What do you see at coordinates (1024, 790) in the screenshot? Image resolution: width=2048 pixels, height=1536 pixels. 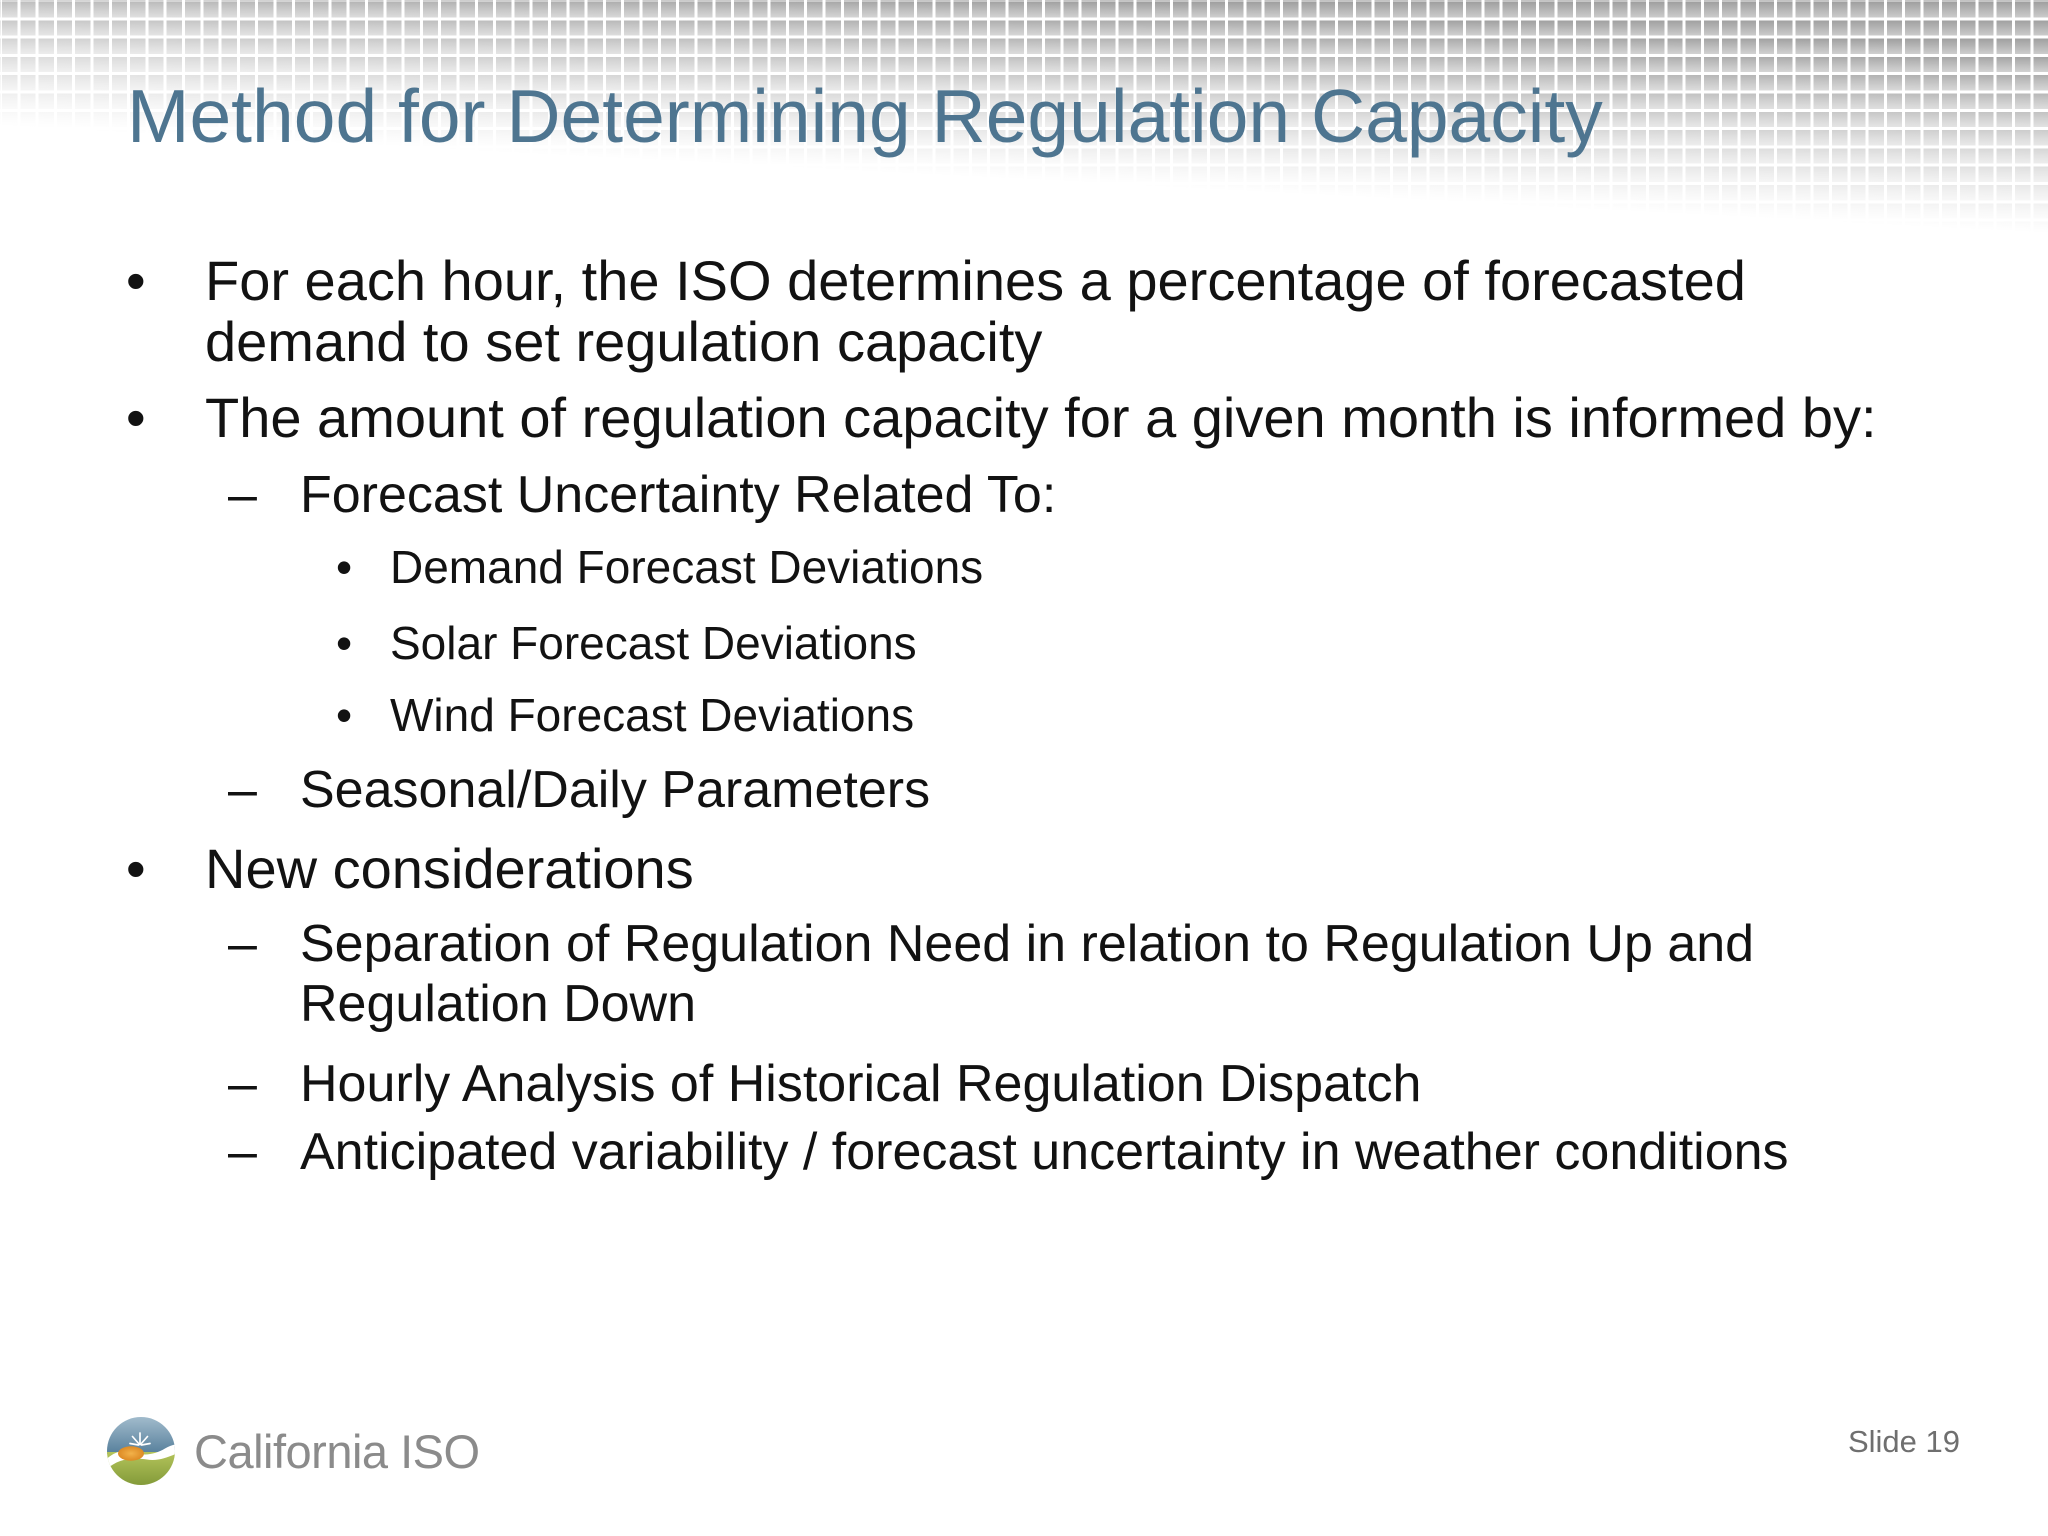 I see `bullet-line: – Seasonal/Daily Parameters` at bounding box center [1024, 790].